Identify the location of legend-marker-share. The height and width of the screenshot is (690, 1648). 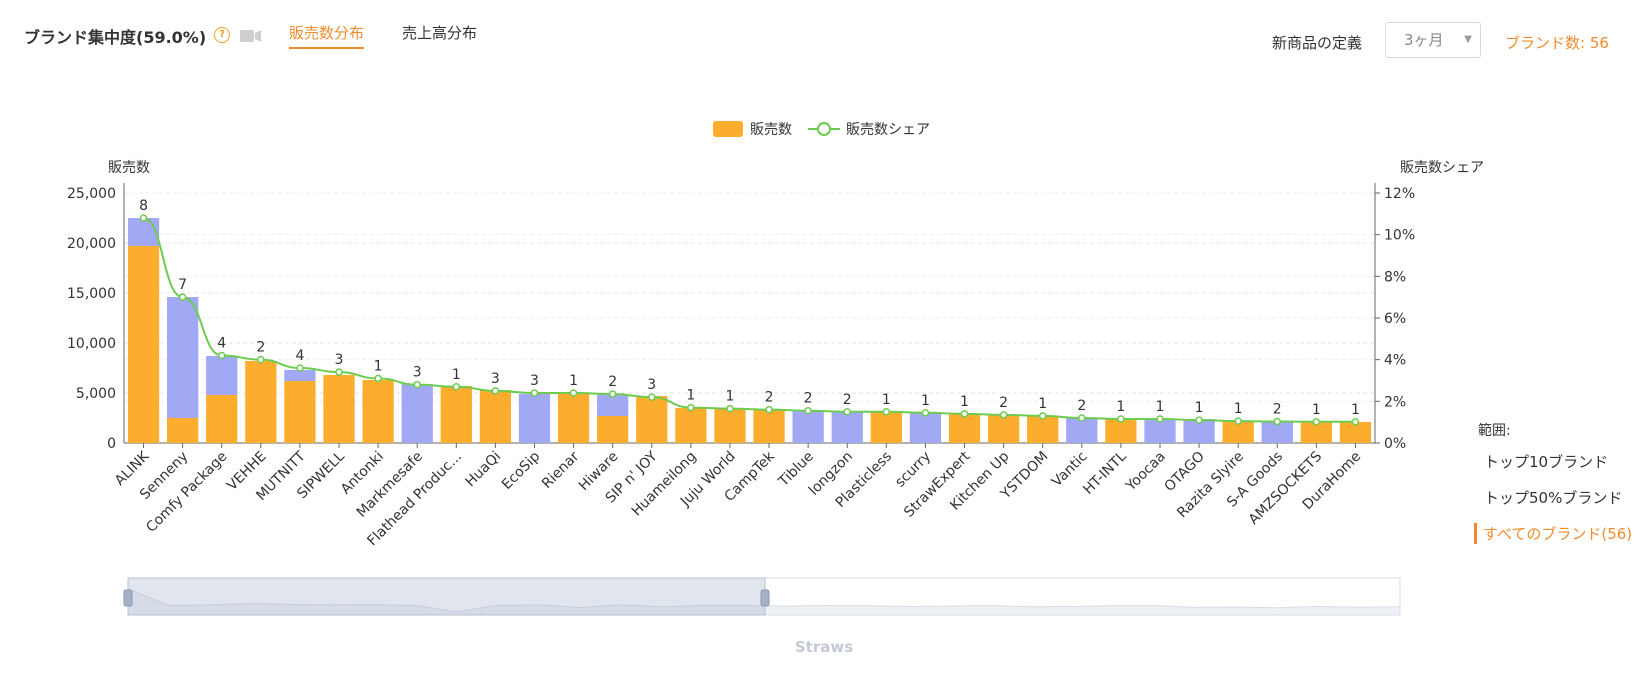
(824, 129).